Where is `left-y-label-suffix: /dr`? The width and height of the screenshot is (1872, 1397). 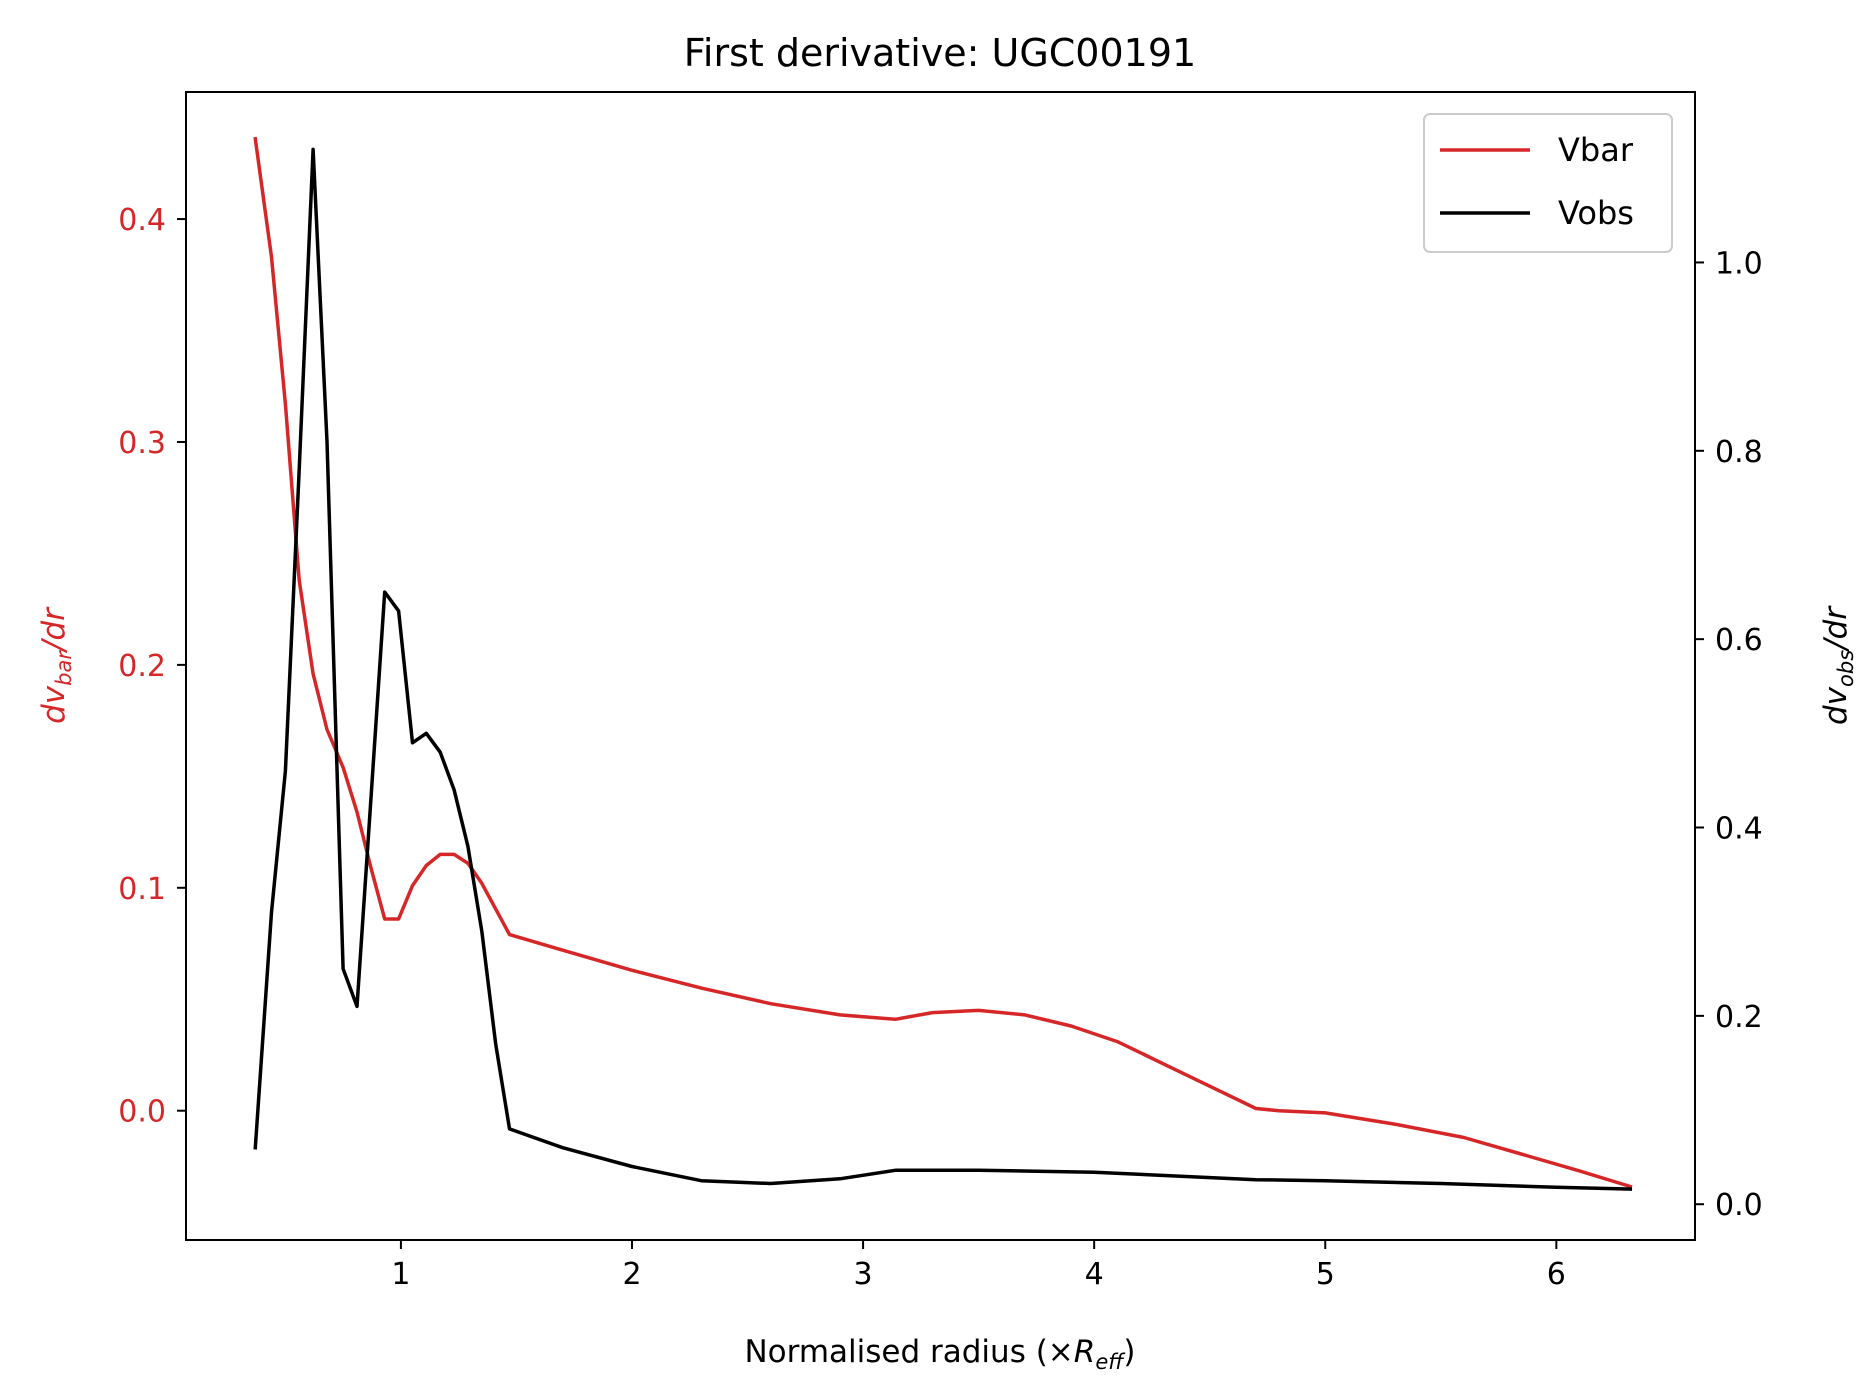
left-y-label-suffix: /dr is located at coordinates (54, 630).